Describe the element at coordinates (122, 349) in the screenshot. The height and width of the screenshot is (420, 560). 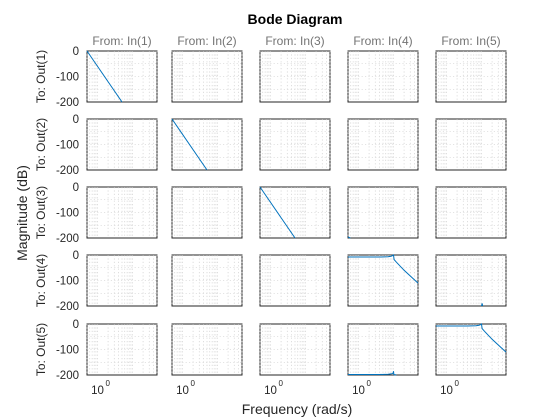
I see `subplot-r5-c1` at that location.